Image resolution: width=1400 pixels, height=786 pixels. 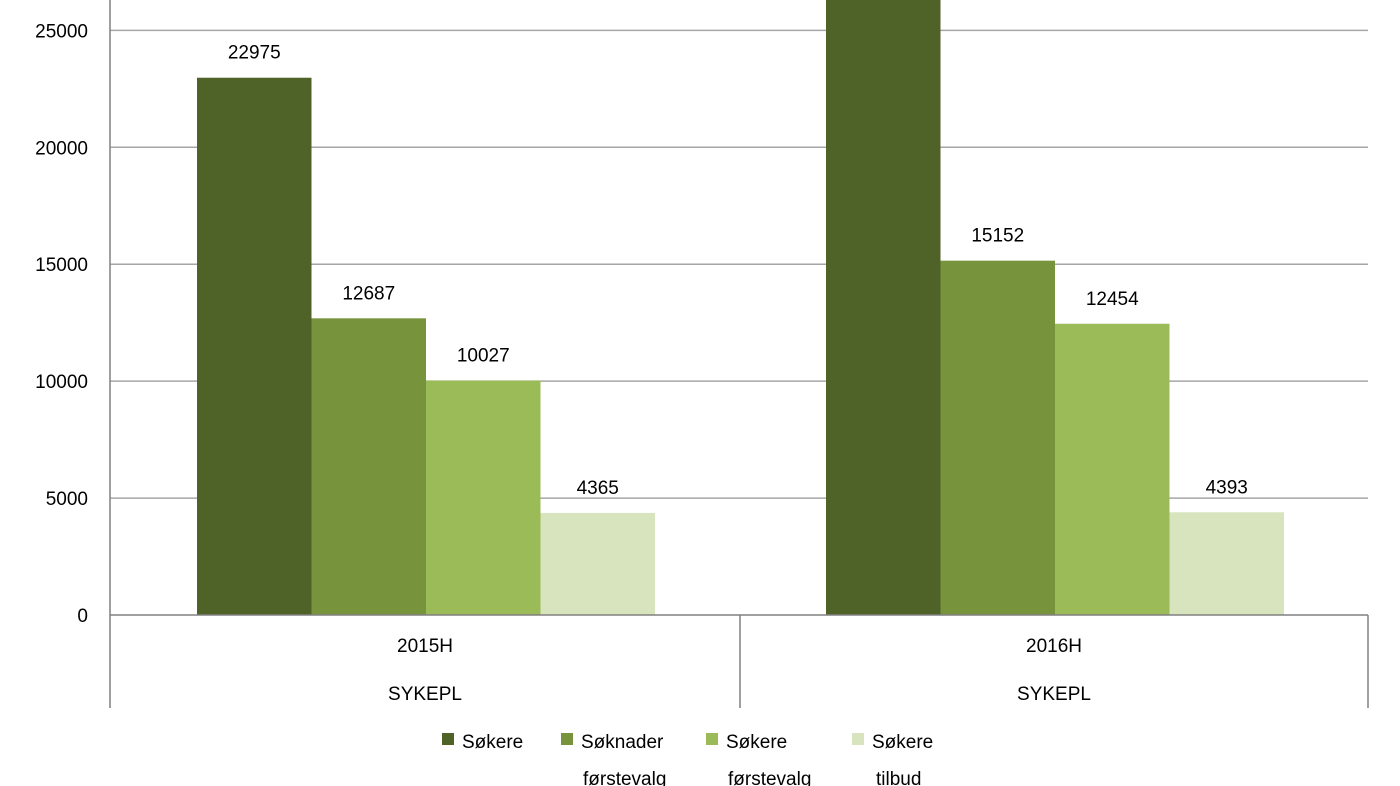 I want to click on y-tick-label: 25000, so click(x=61, y=31).